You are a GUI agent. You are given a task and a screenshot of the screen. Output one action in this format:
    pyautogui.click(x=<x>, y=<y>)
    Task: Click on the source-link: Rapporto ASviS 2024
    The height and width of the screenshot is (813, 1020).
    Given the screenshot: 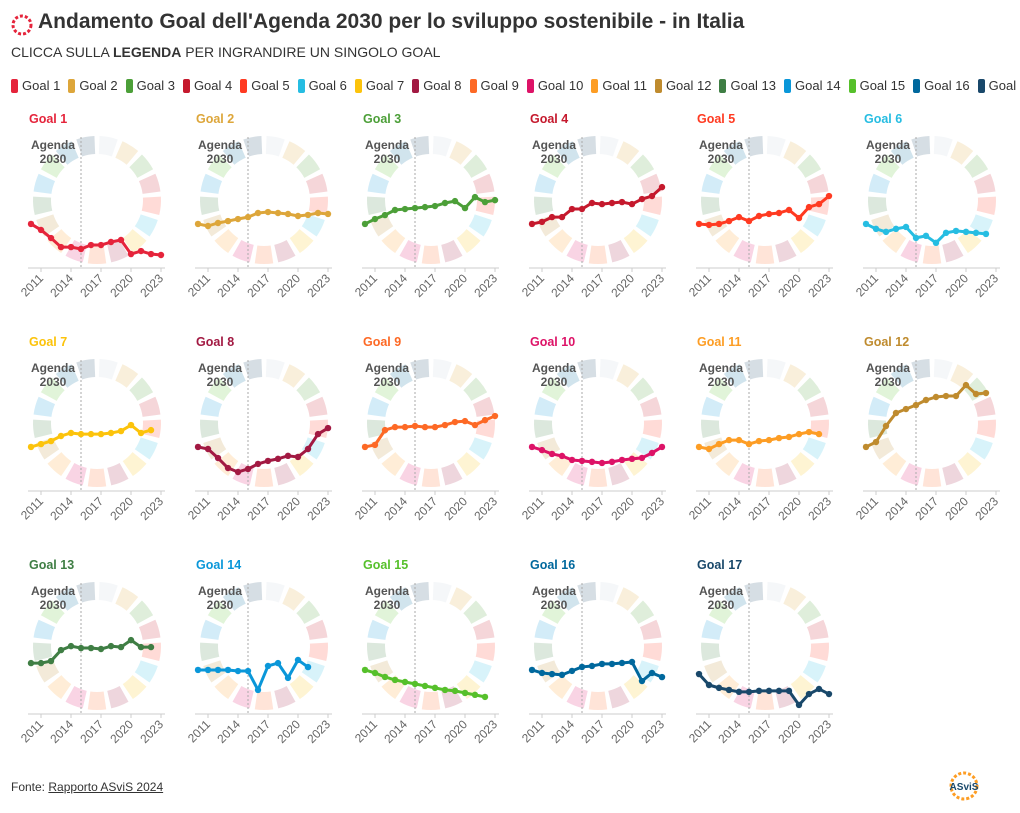 What is the action you would take?
    pyautogui.click(x=106, y=787)
    